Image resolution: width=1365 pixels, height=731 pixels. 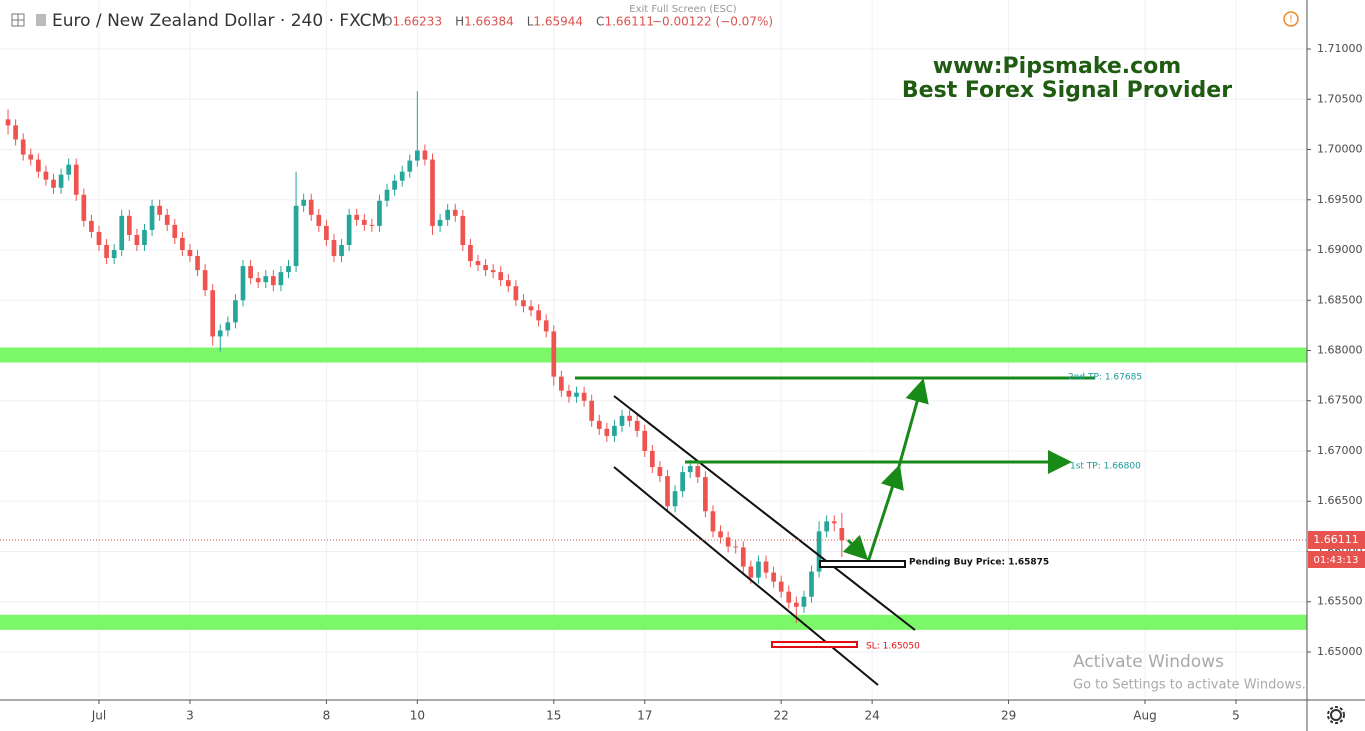 I want to click on watermark: Best Forex Signal Provider, so click(x=1067, y=90).